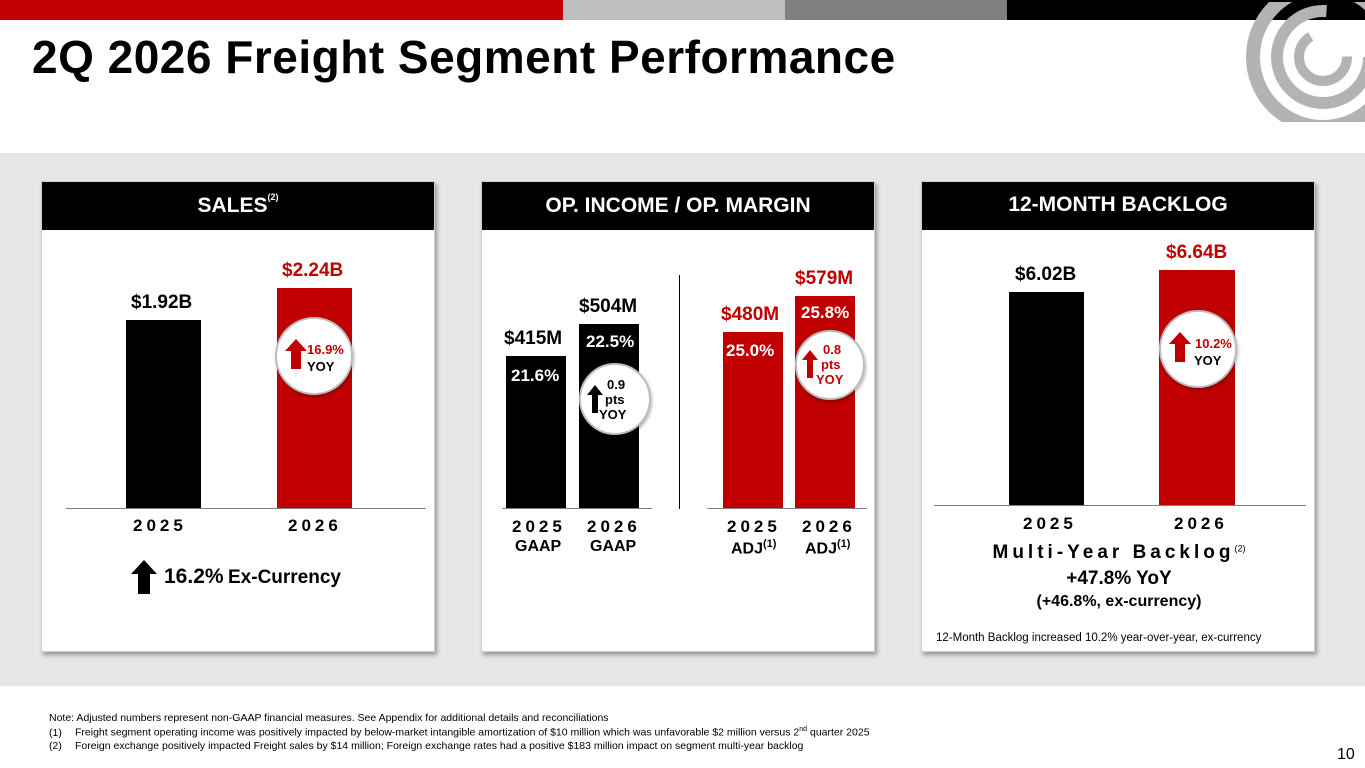  What do you see at coordinates (533, 338) in the screenshot?
I see `opincome-value-2025-gaap: $415M` at bounding box center [533, 338].